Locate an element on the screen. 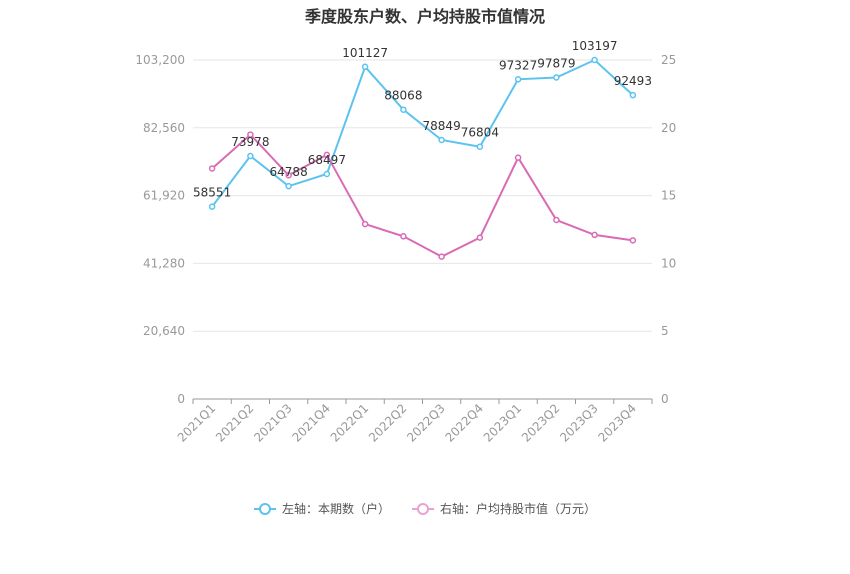  legend-item-households: 左轴：本期数（户） is located at coordinates (321, 508).